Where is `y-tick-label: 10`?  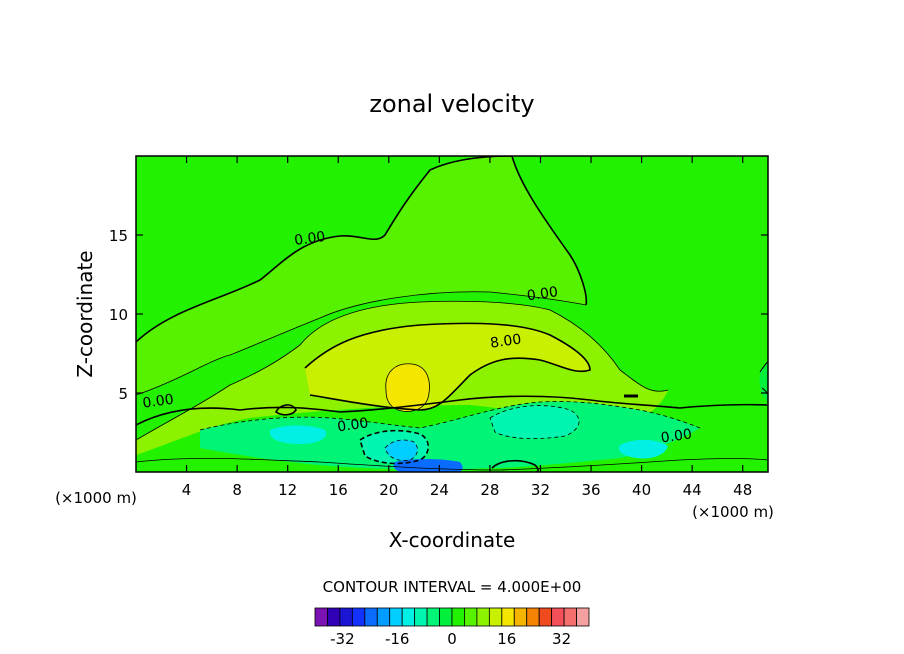 y-tick-label: 10 is located at coordinates (118, 315).